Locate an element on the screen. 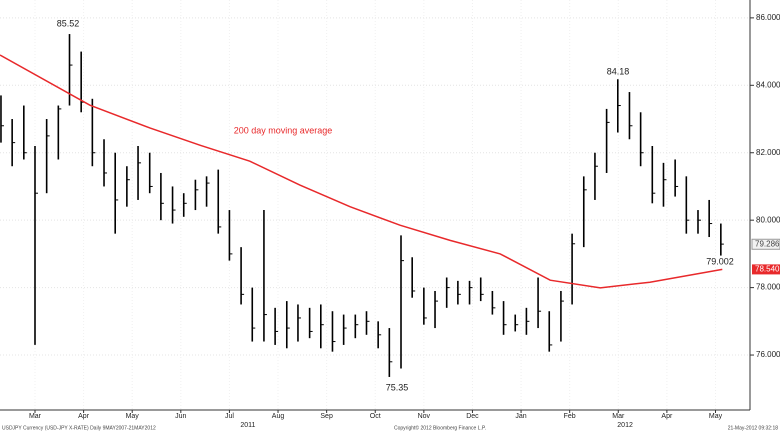 This screenshot has width=780, height=432. y-tick-label: 76.000 is located at coordinates (768, 354).